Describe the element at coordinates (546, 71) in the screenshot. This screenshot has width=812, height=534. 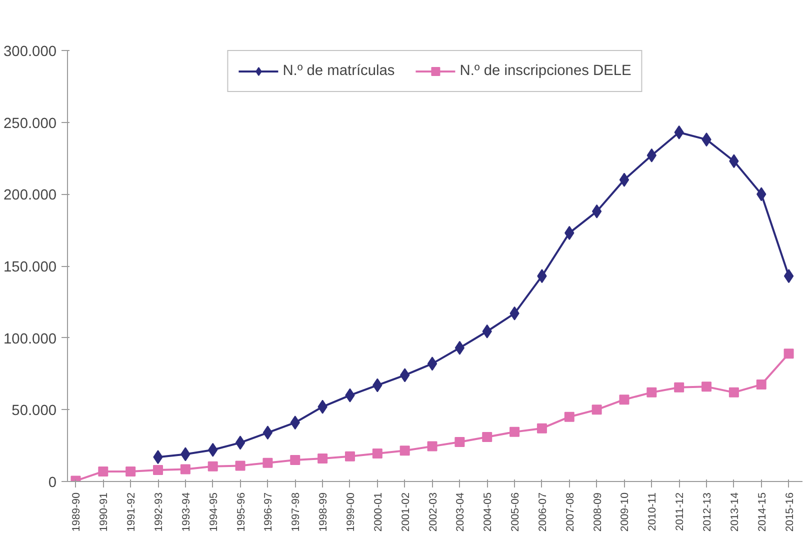
I see `legend-label: N.º de inscripciones DELE` at that location.